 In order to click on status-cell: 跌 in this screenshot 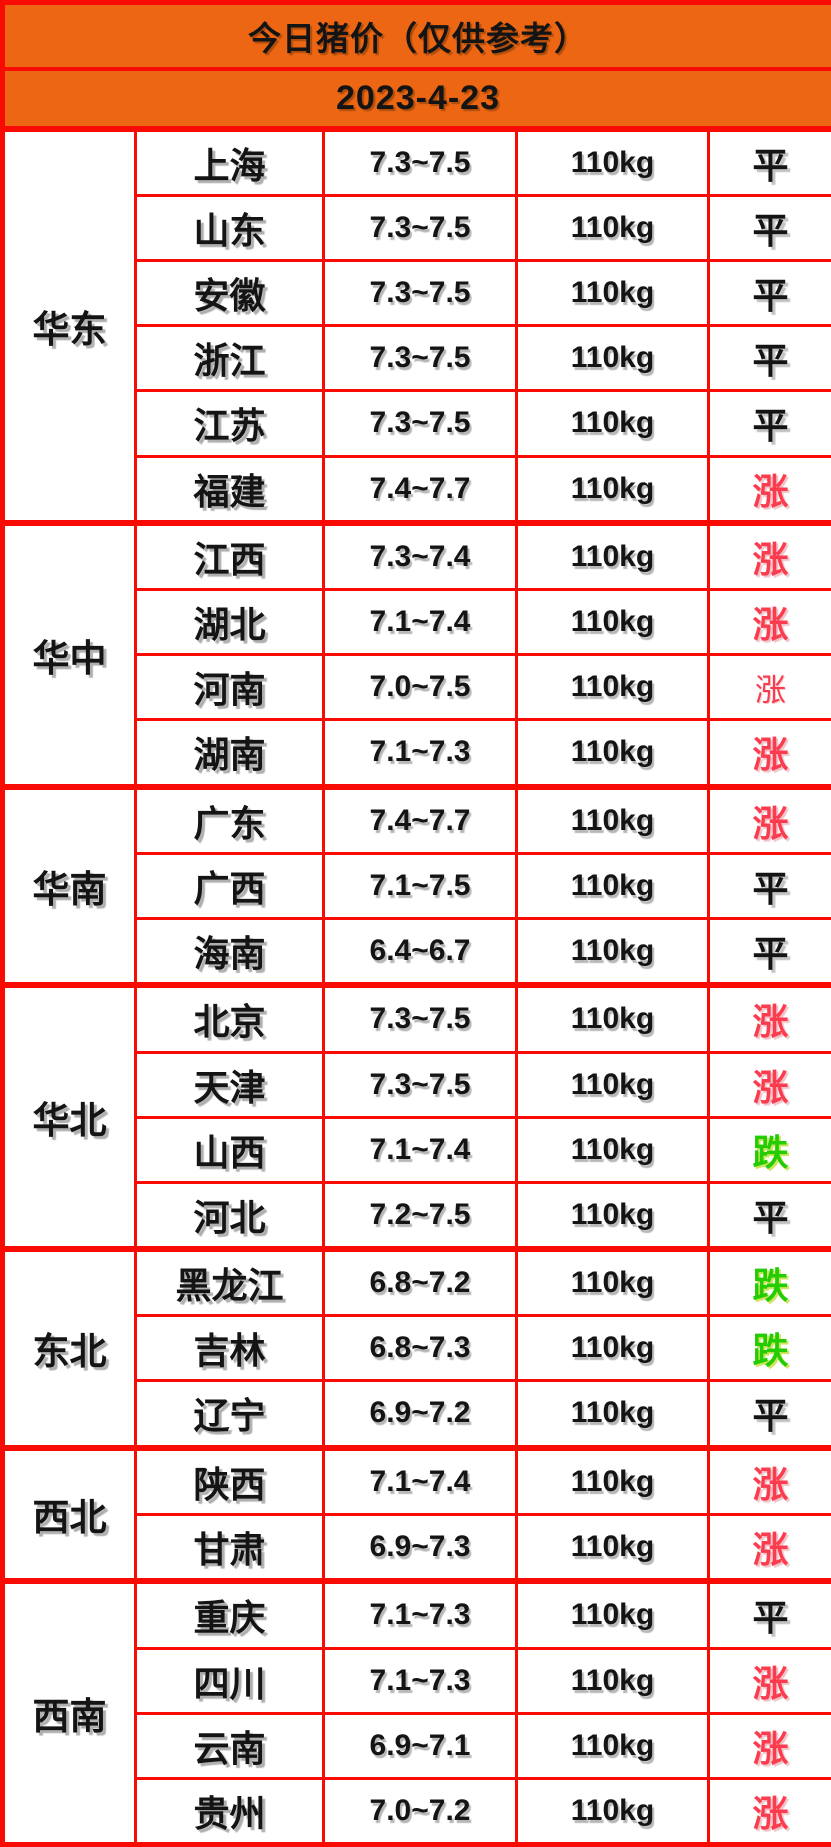, I will do `click(769, 1281)`.